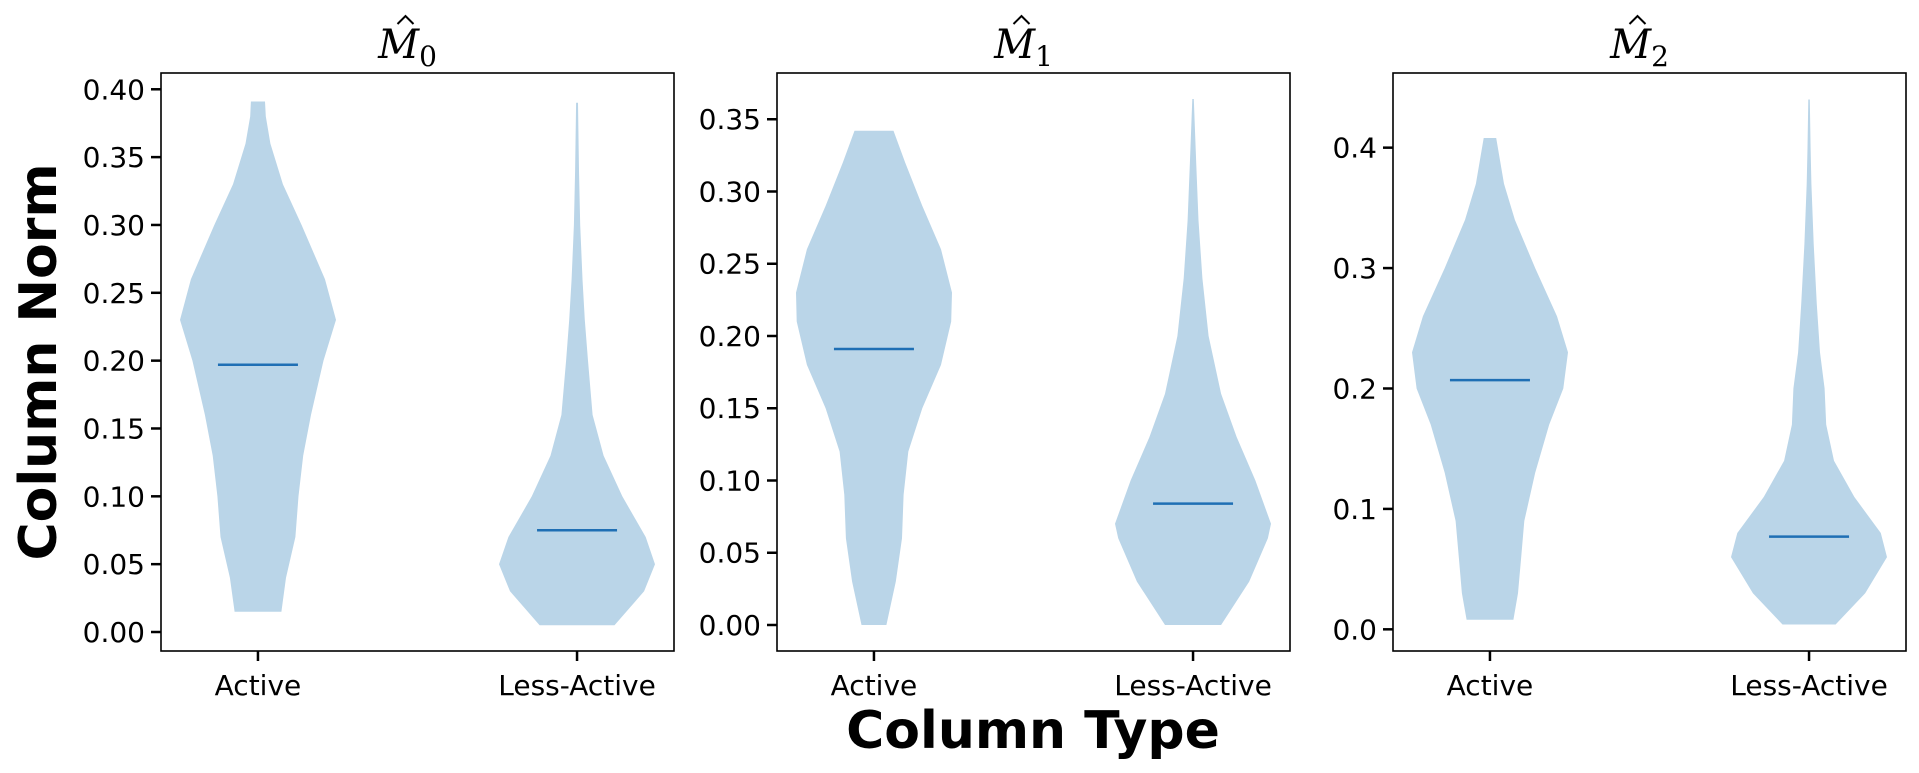  I want to click on panel-title: M0, so click(407, 47).